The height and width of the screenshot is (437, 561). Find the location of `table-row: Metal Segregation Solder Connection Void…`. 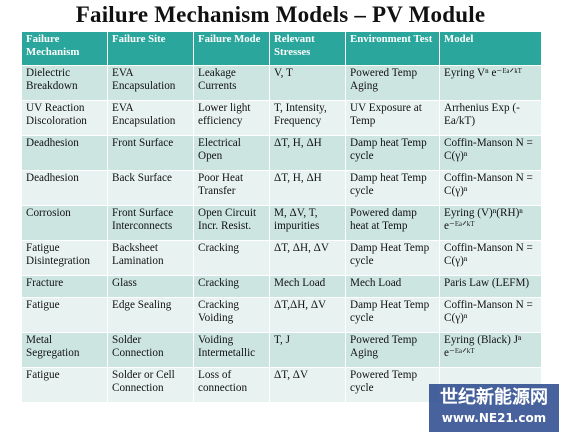

table-row: Metal Segregation Solder Connection Void… is located at coordinates (281, 350).